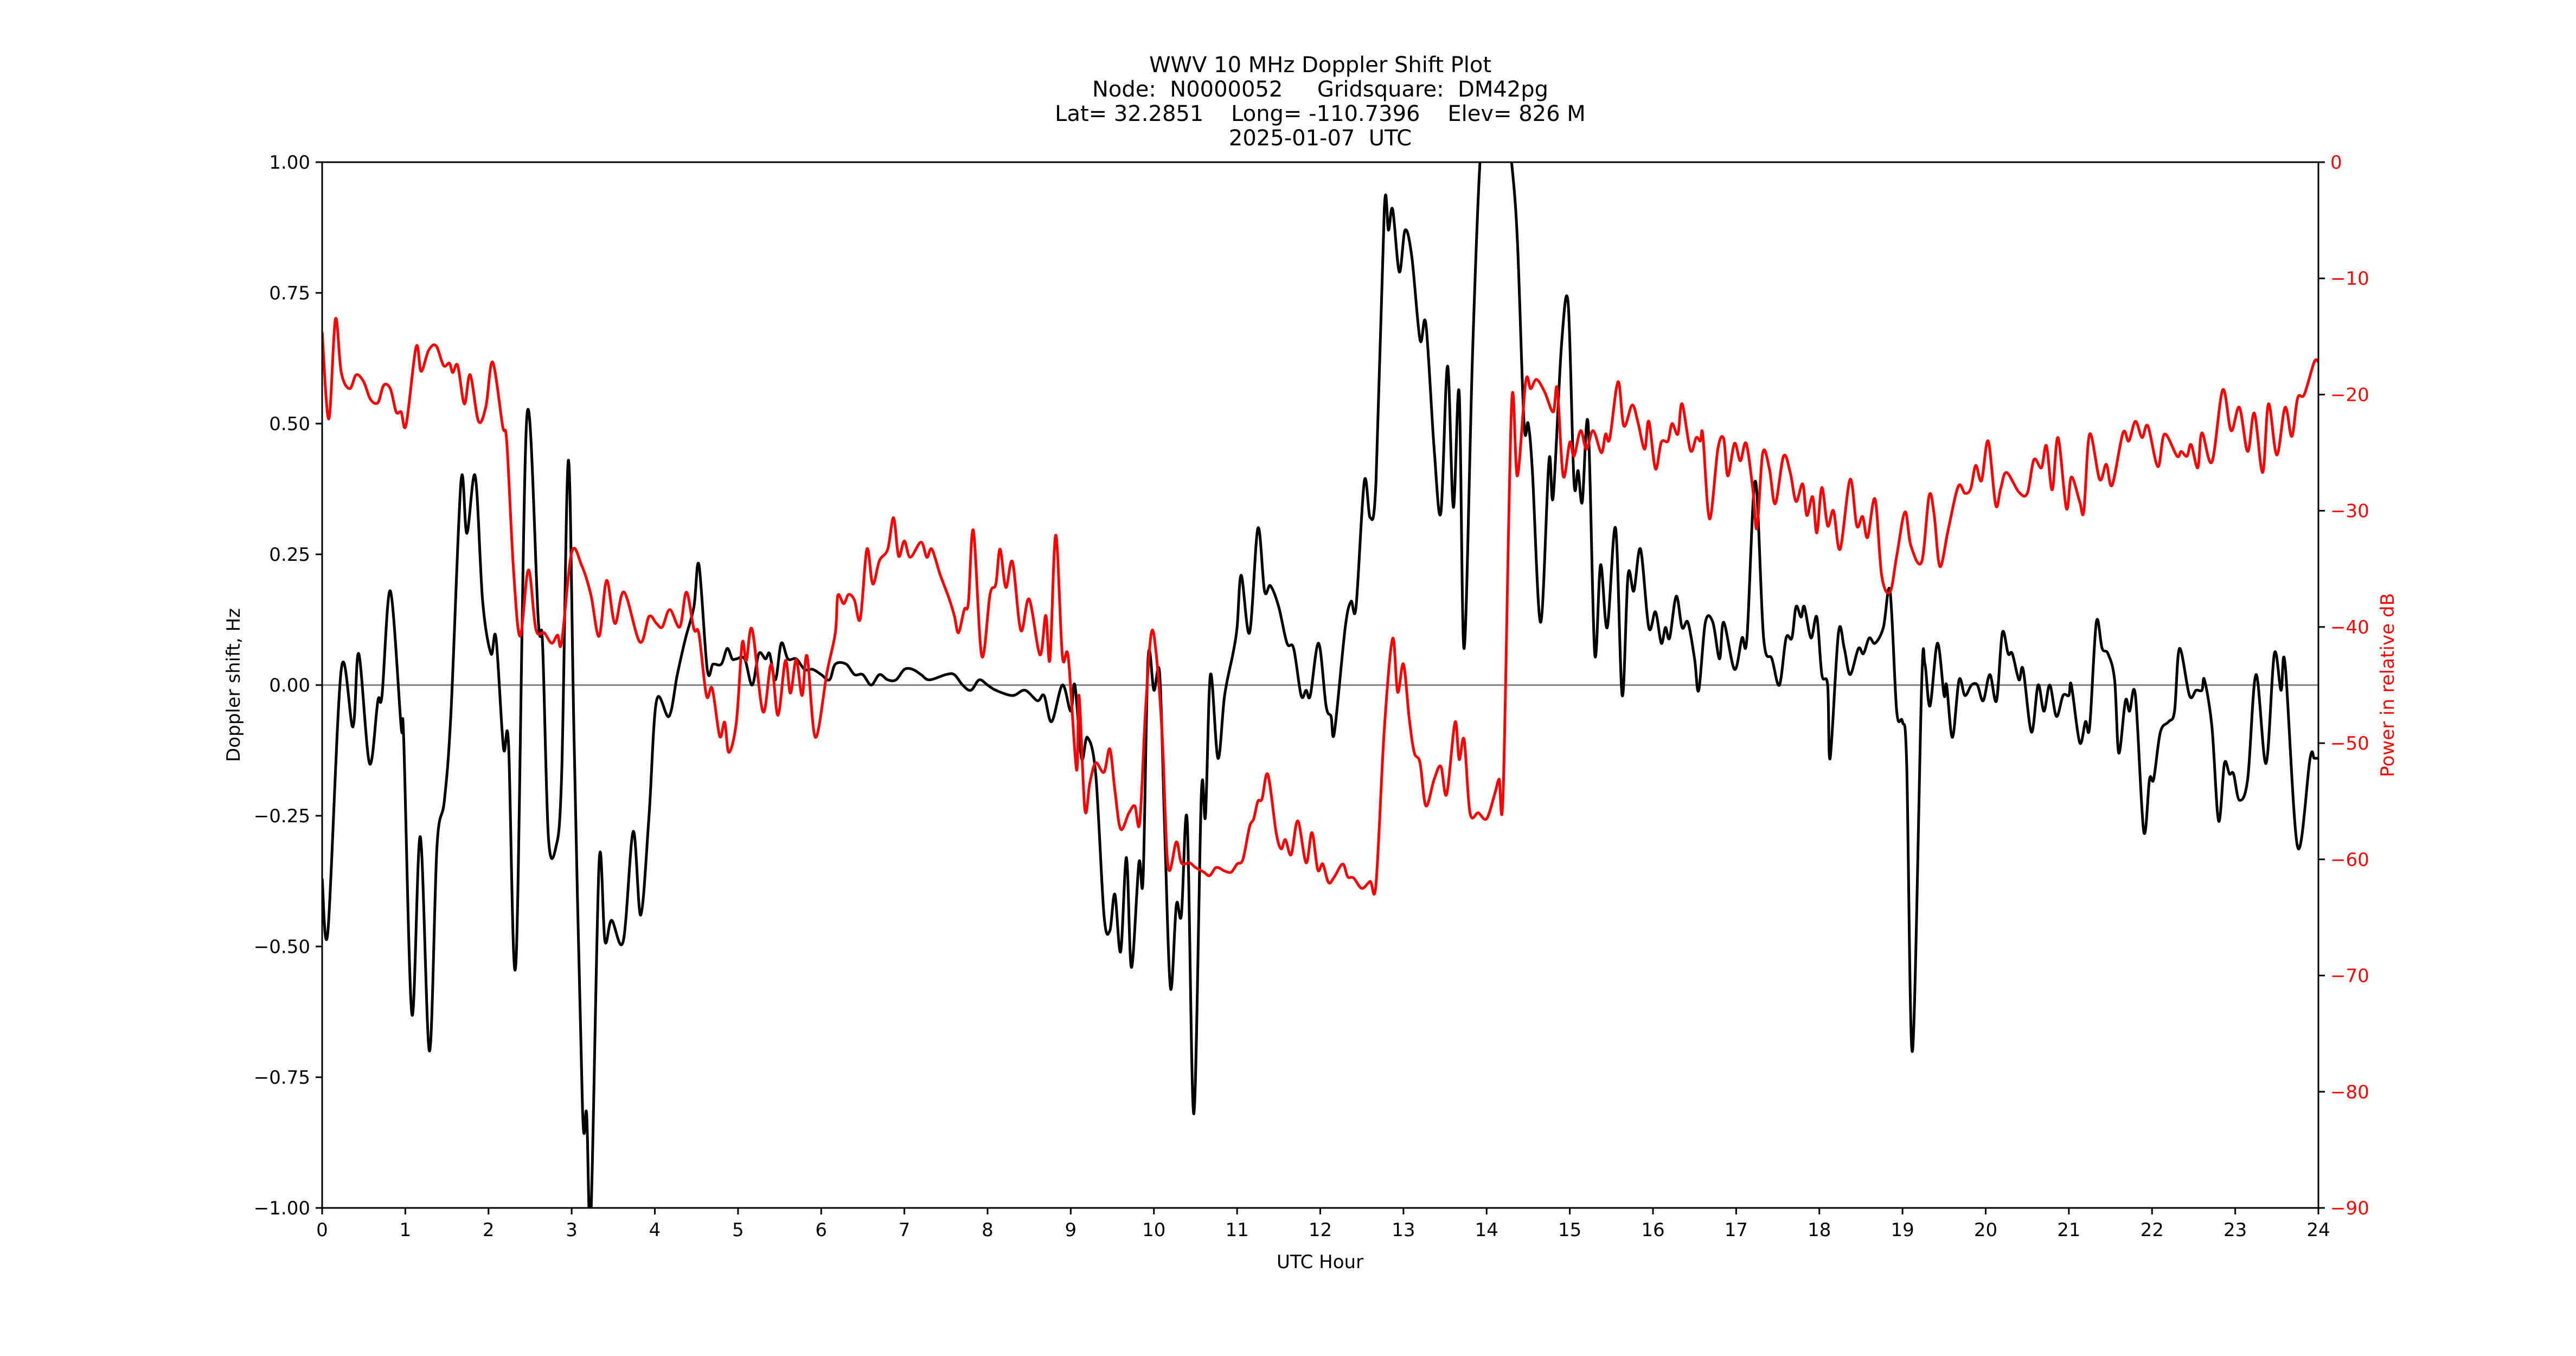 This screenshot has width=2576, height=1356. What do you see at coordinates (2350, 279) in the screenshot?
I see `y2-tick-label: −10` at bounding box center [2350, 279].